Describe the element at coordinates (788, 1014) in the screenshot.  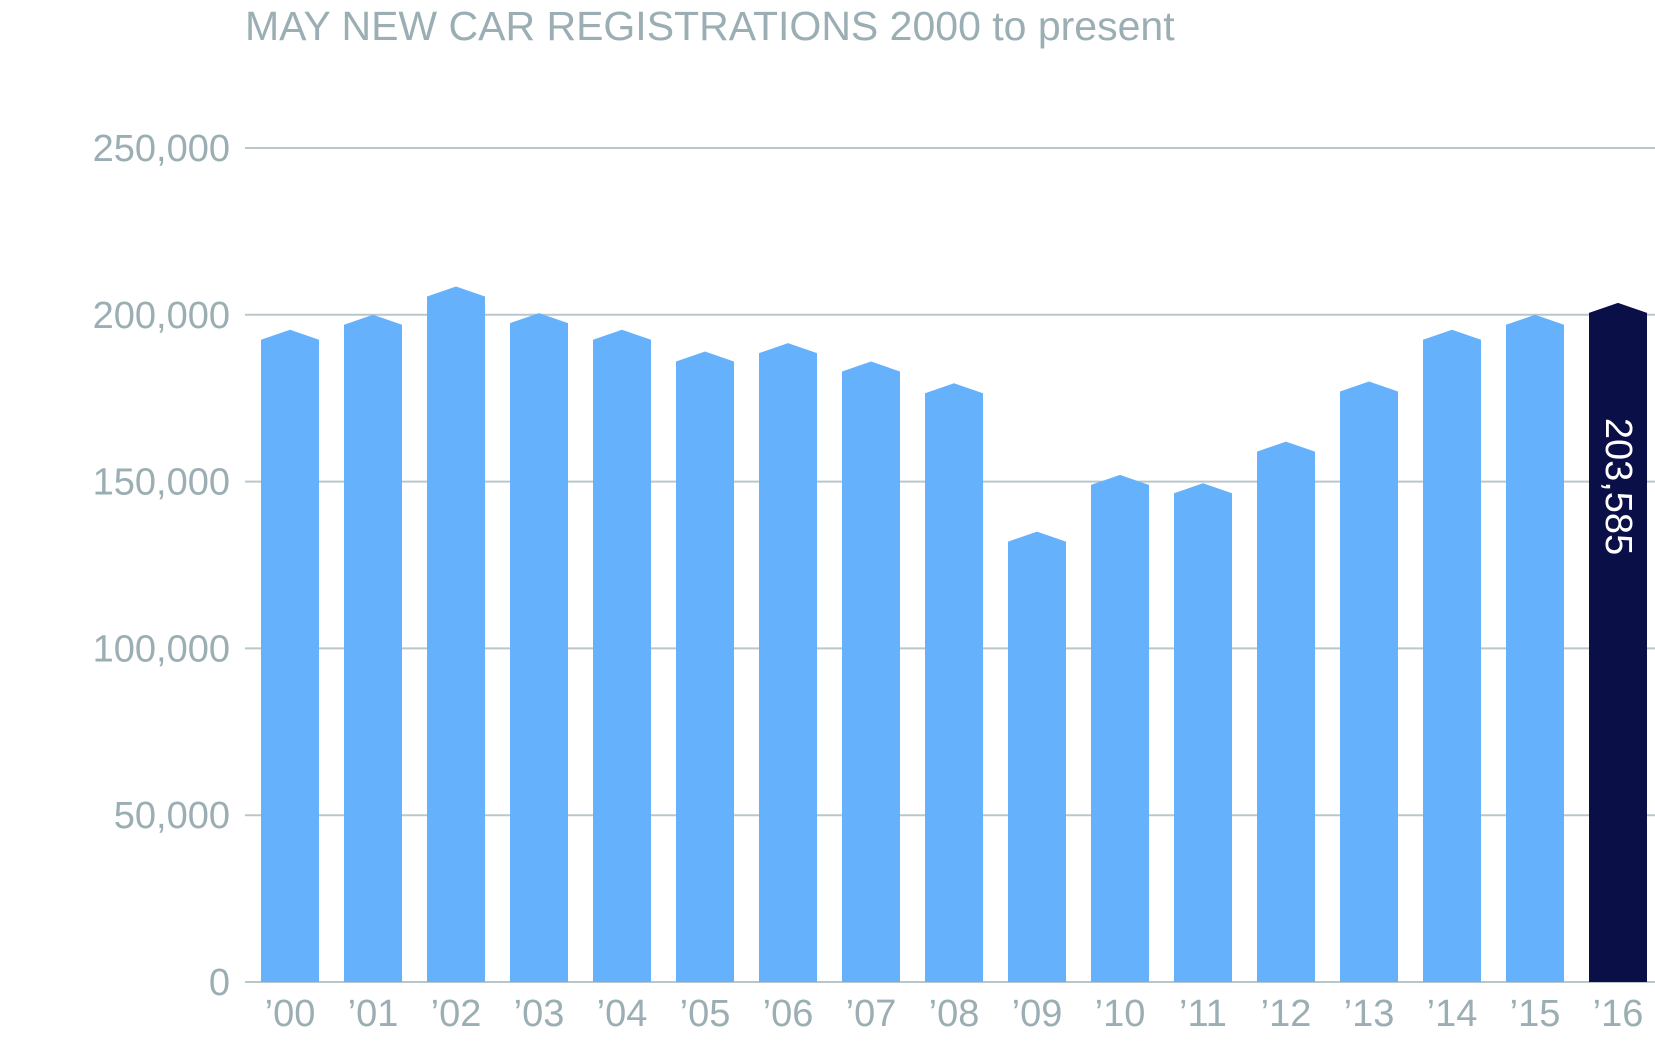
I see `x-tick-label: ’06` at that location.